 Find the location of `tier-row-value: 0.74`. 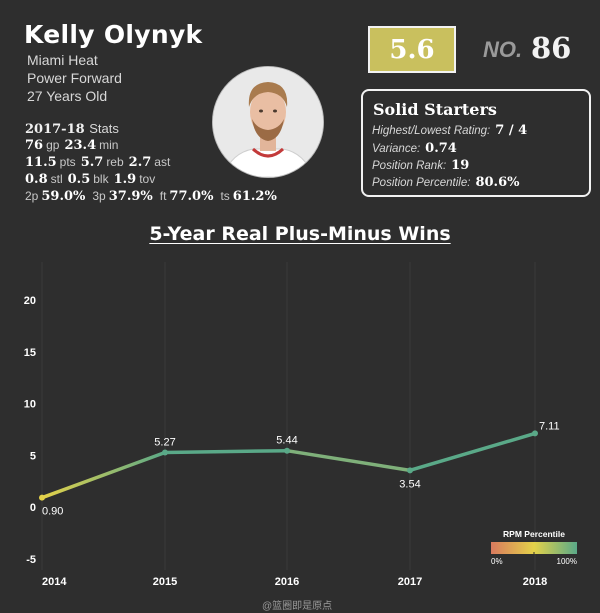

tier-row-value: 0.74 is located at coordinates (441, 148).